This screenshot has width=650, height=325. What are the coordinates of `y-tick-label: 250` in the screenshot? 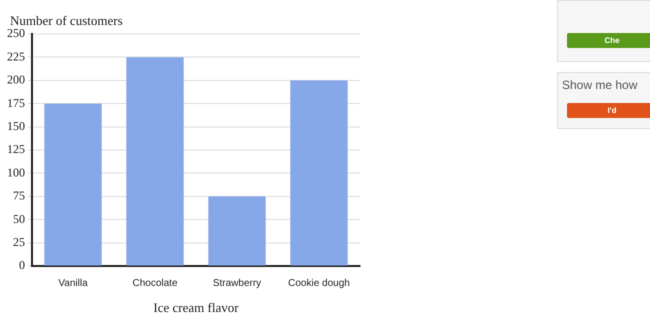 It's located at (16, 33).